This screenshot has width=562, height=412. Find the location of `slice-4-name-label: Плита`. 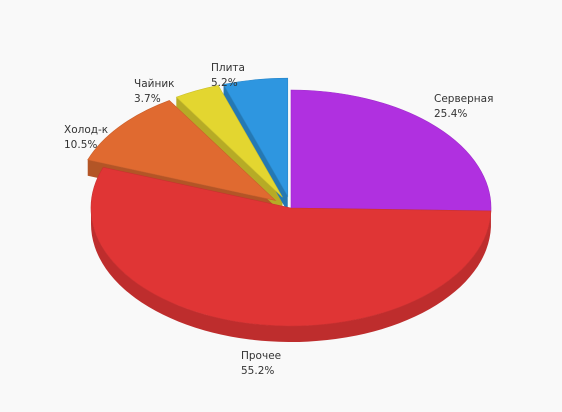

slice-4-name-label: Плита is located at coordinates (228, 68).